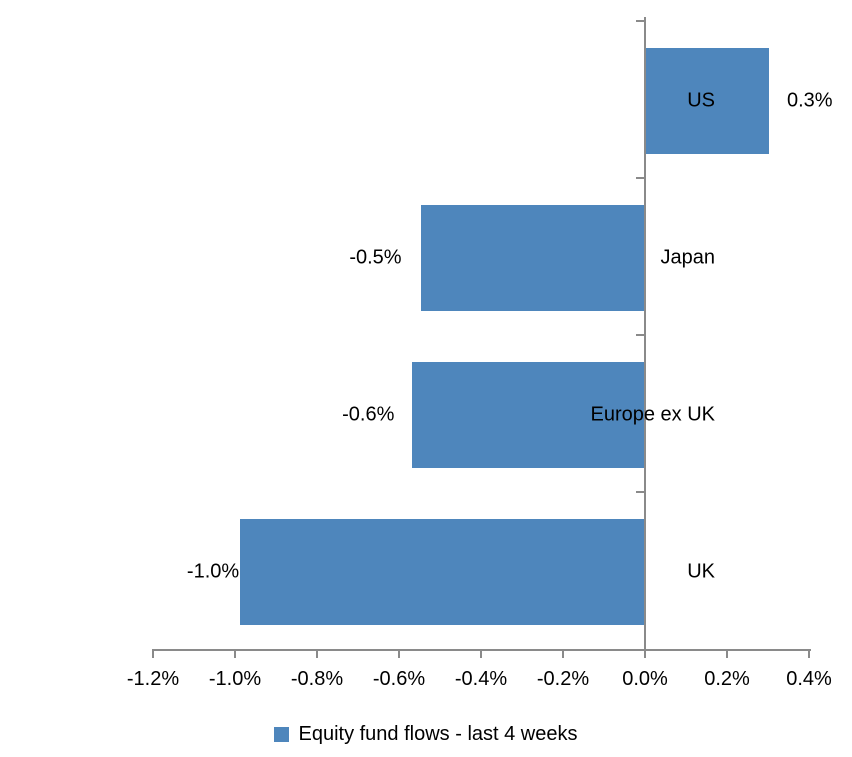 The image size is (852, 757). What do you see at coordinates (481, 679) in the screenshot?
I see `x-tick-label: -0.4%` at bounding box center [481, 679].